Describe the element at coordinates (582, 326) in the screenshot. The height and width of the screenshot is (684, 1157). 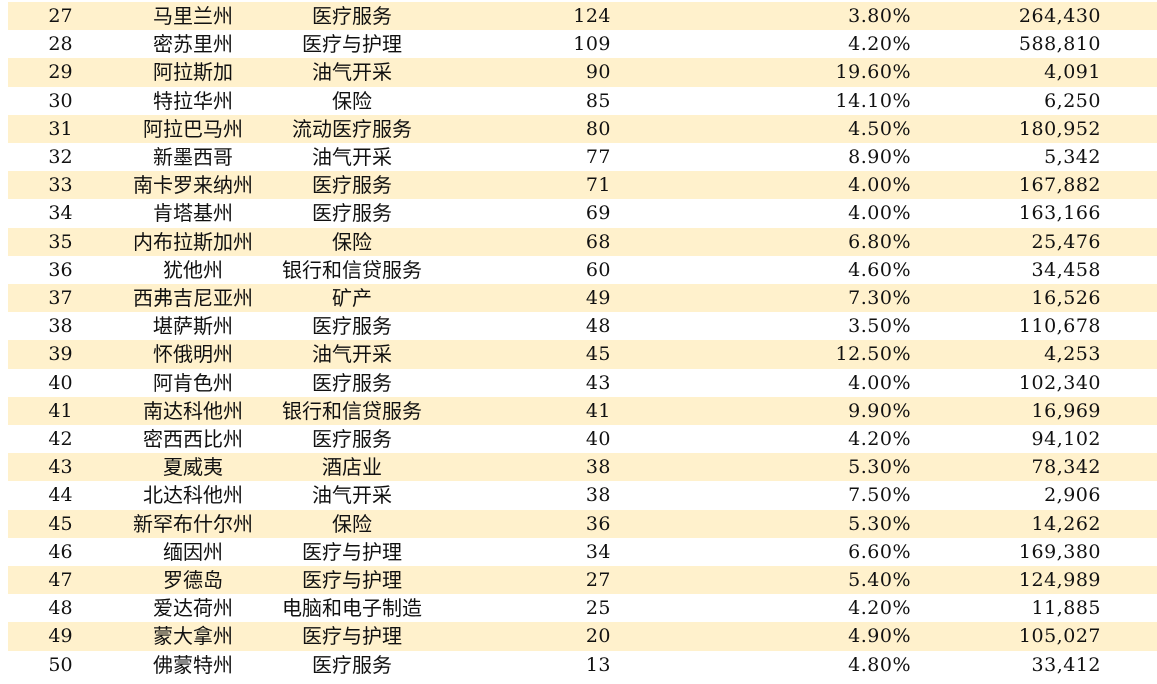
I see `table-row: 38 堪萨斯州 医疗服务 48 3.50% 110,678` at that location.